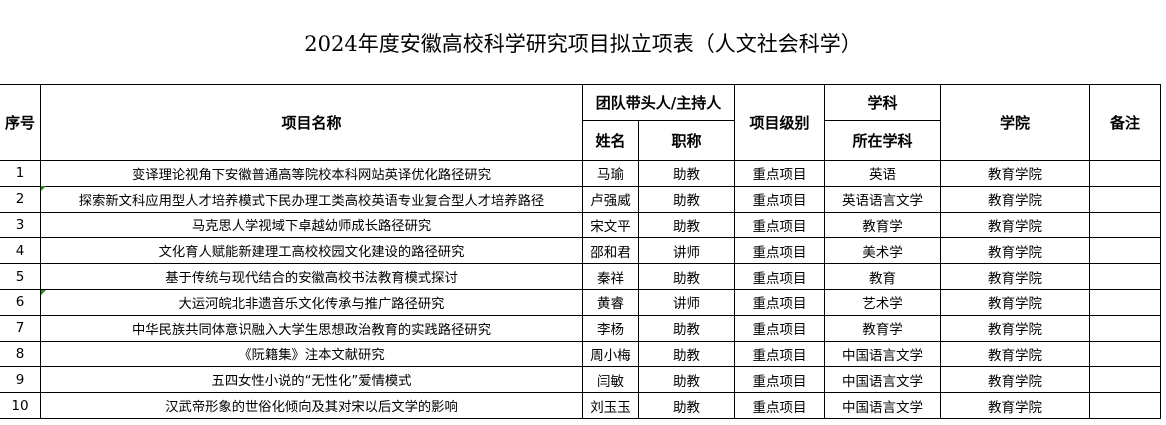 The image size is (1166, 425). I want to click on cell-no: 7, so click(20, 328).